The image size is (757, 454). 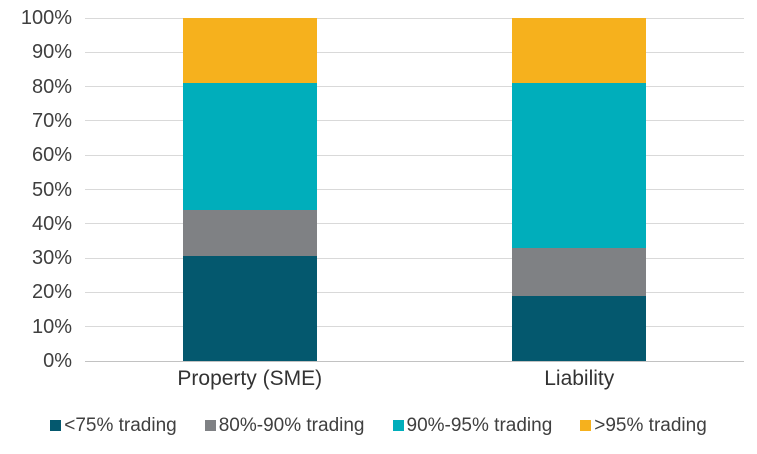 I want to click on y-tick-label: 60%, so click(x=51, y=155).